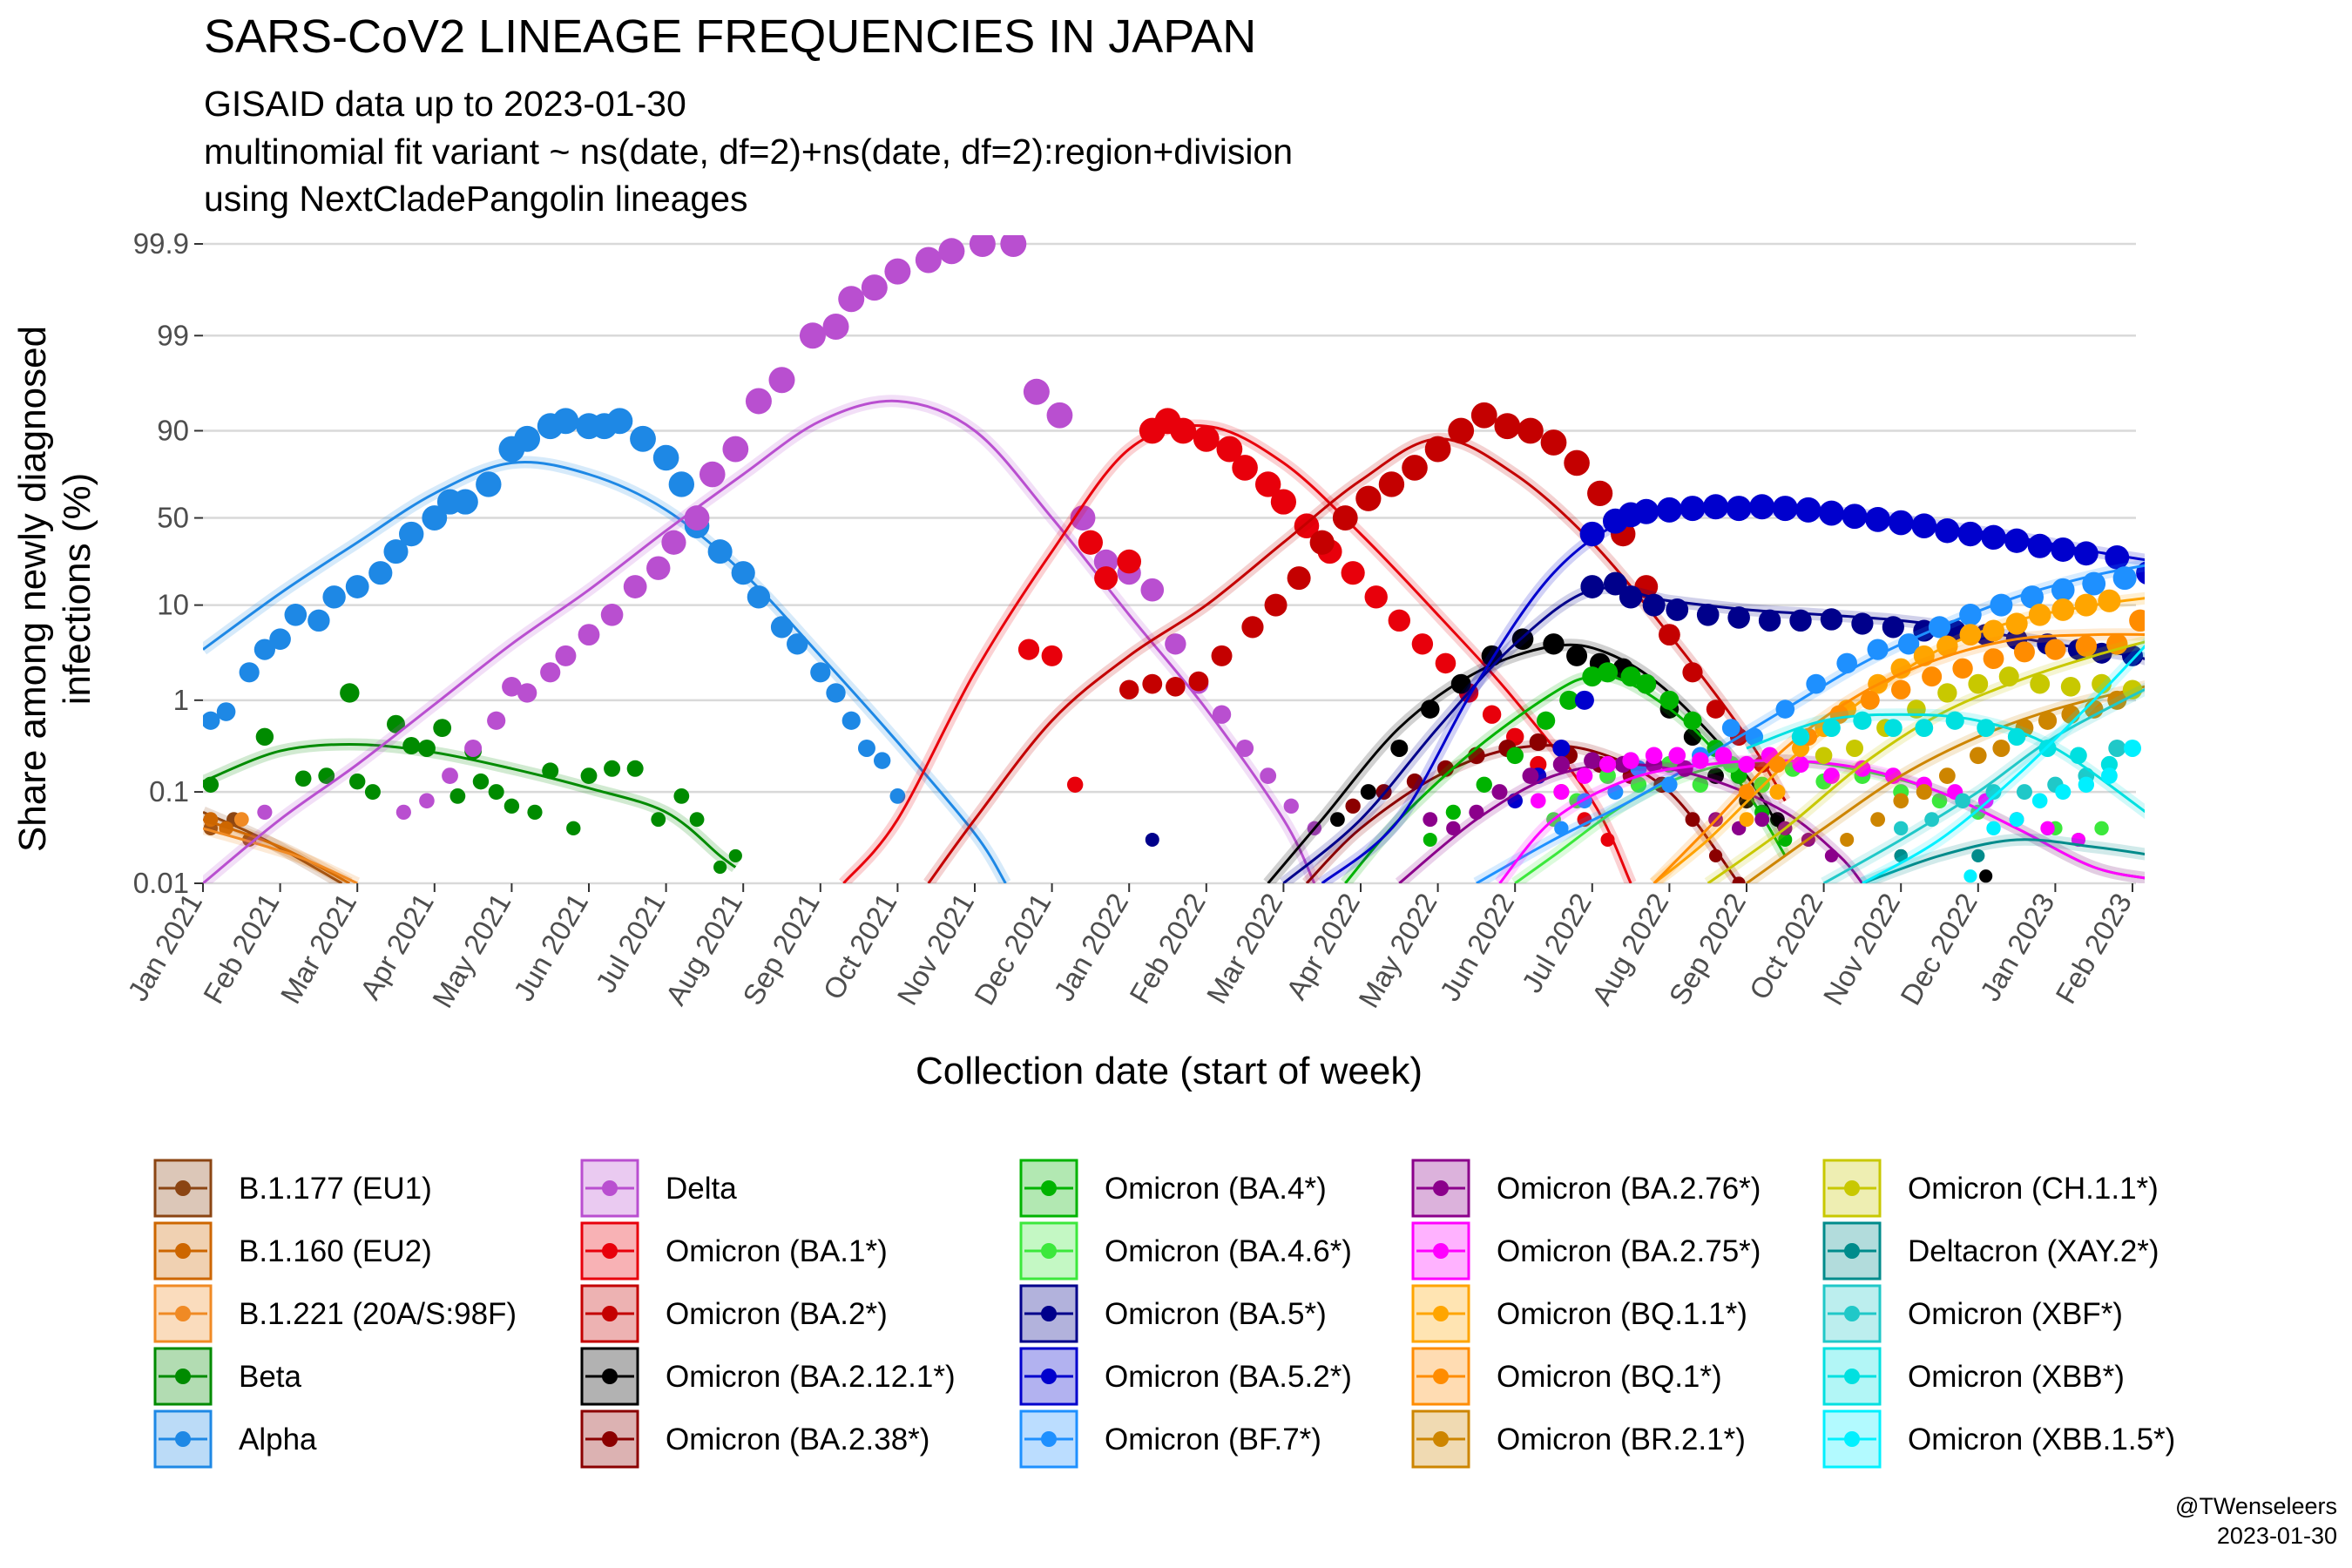 This screenshot has width=2352, height=1568. What do you see at coordinates (335, 1313) in the screenshot?
I see `legend-item: B.1.221 (20A/S:98F)` at bounding box center [335, 1313].